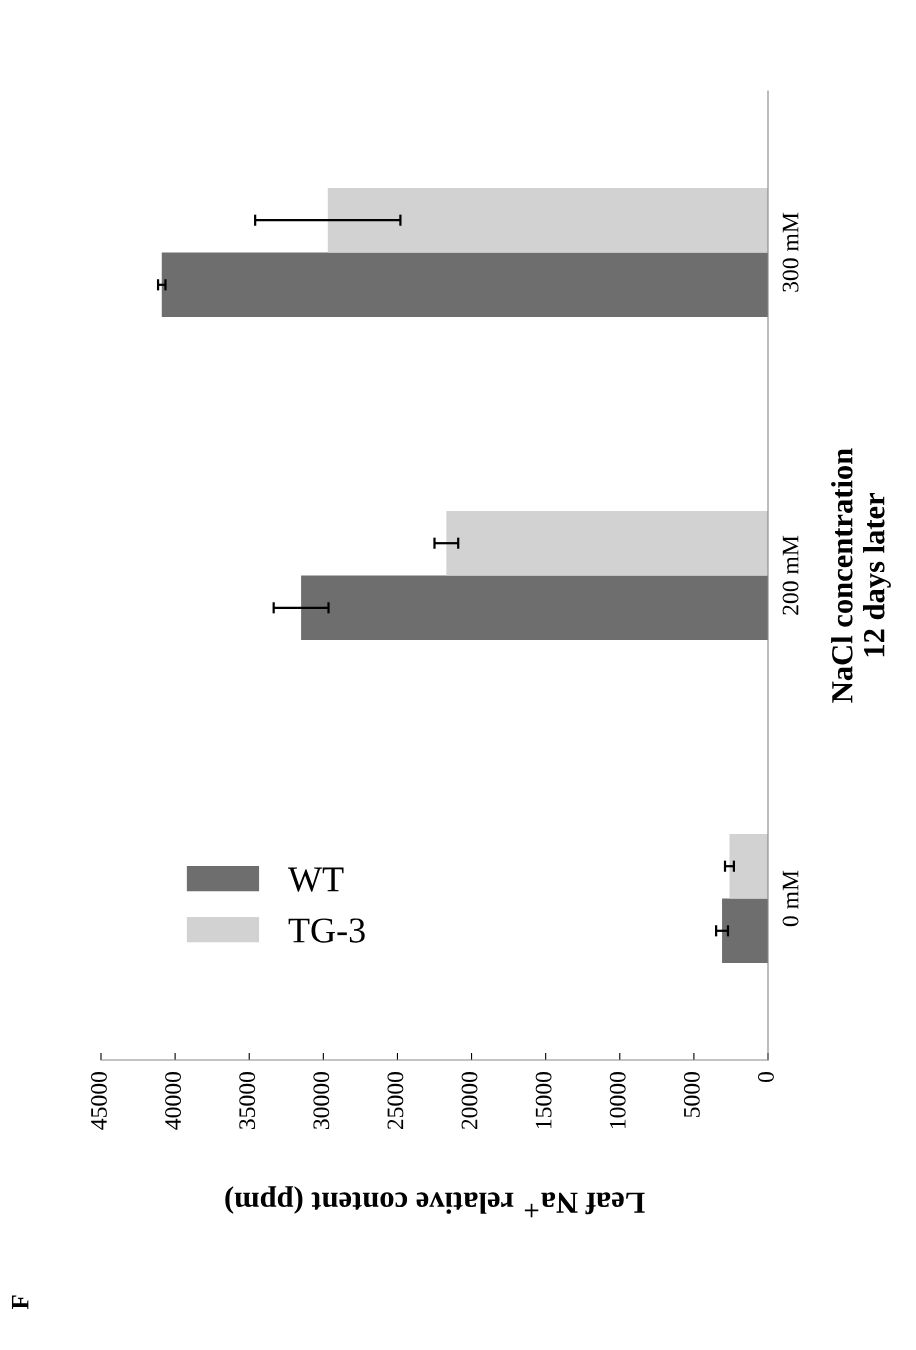 This screenshot has height=1350, width=916. What do you see at coordinates (247, 1101) in the screenshot?
I see `x-tick-label: 35000` at bounding box center [247, 1101].